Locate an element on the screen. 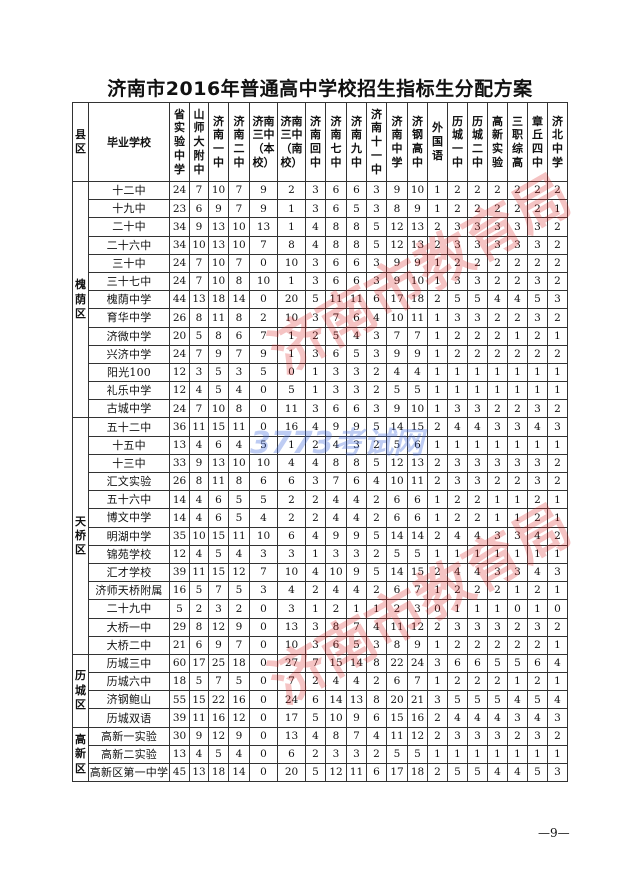 Image resolution: width=640 pixels, height=884 pixels. school-name: 槐荫中学 is located at coordinates (129, 300).